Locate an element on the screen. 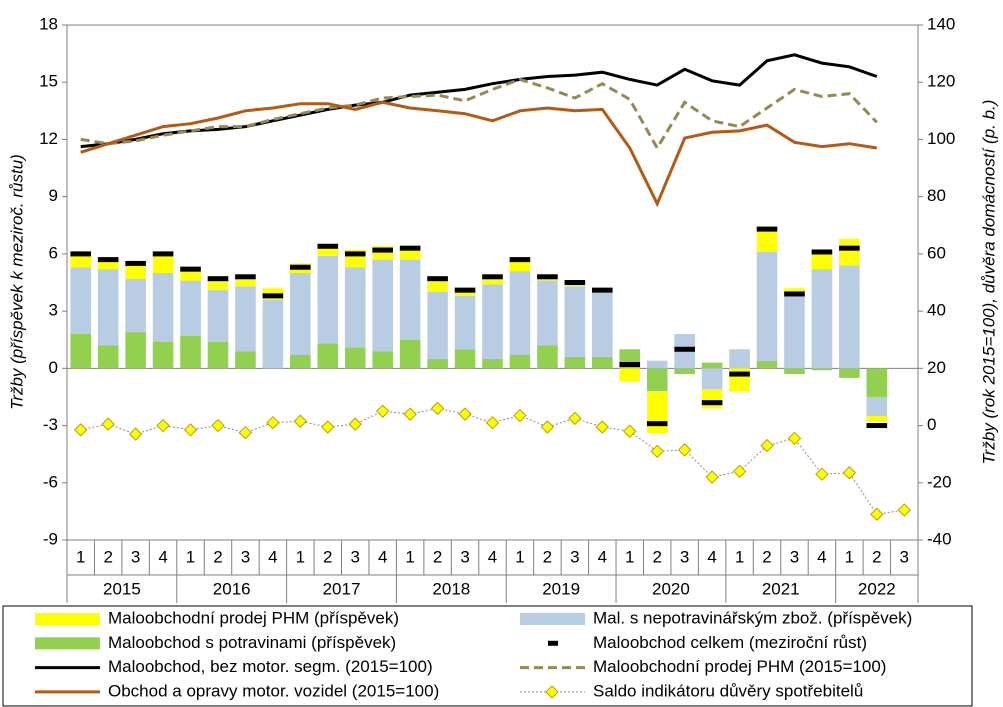 The height and width of the screenshot is (707, 1003). legend-item: Maloobchod, bez motor. segm. (2015=100) is located at coordinates (234, 666).